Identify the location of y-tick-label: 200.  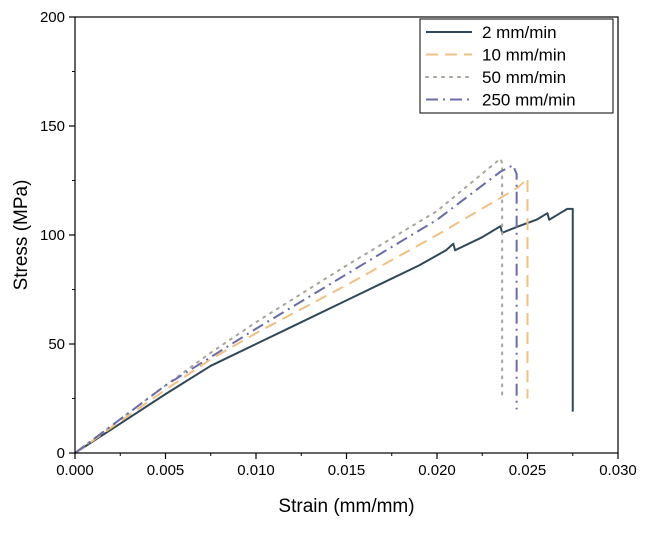
(52, 17).